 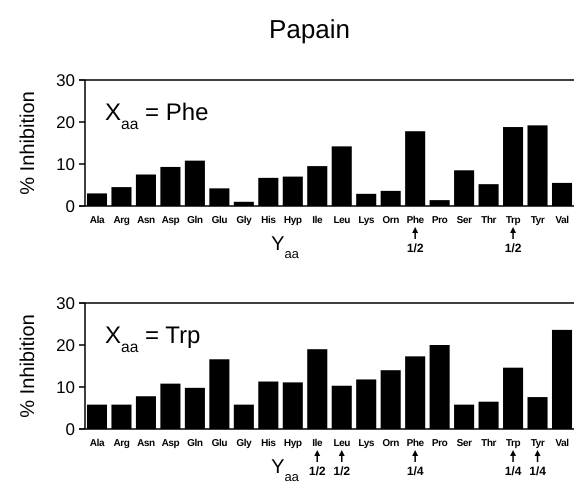 I want to click on annotation: X$_{aa}$ = Trp, so click(x=152, y=339).